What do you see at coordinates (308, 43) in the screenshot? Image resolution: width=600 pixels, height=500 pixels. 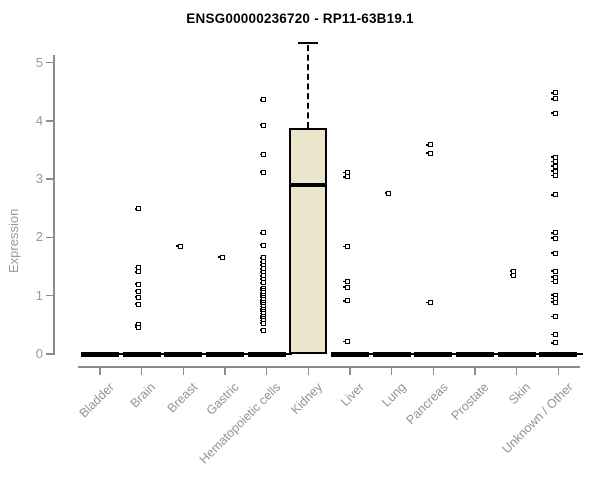 I see `whisker-cap` at bounding box center [308, 43].